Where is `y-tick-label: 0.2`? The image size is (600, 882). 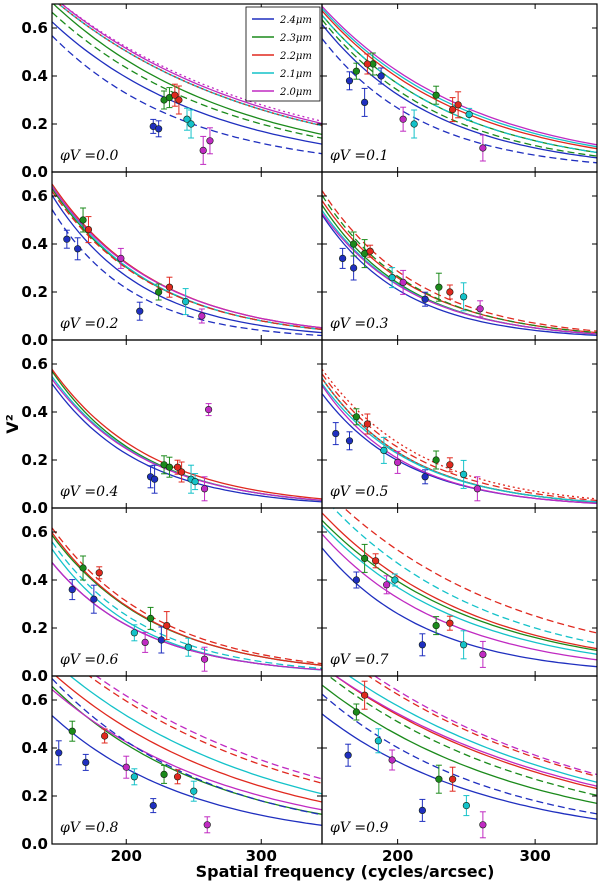
y-tick-label: 0.2 is located at coordinates (34, 628).